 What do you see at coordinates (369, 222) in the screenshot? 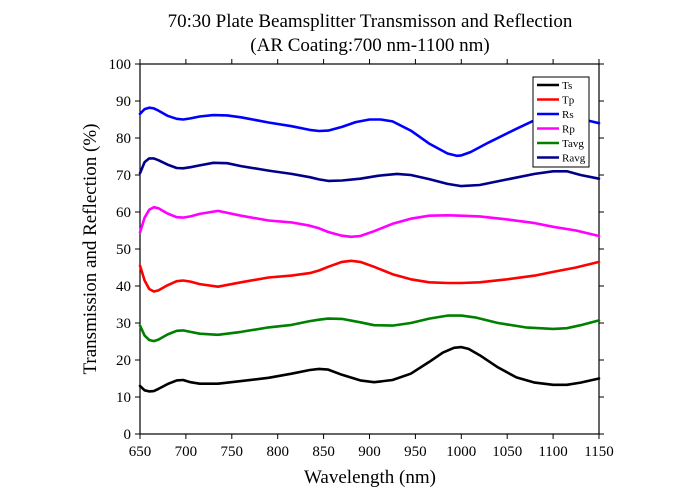
I see `series-line-rp` at bounding box center [369, 222].